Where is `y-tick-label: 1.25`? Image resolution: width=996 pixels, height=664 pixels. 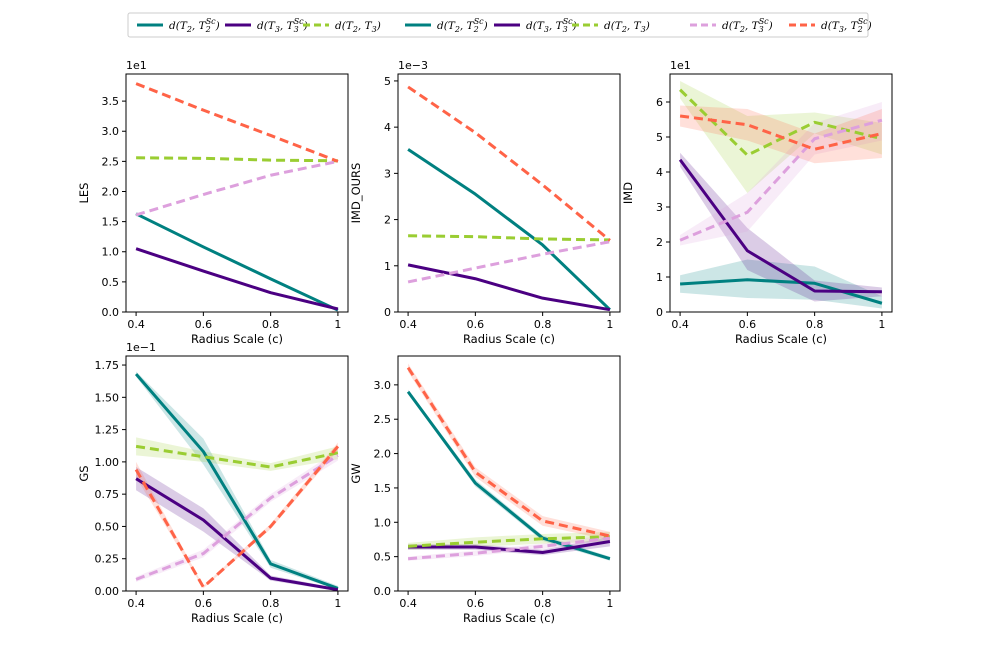
y-tick-label: 1.25 is located at coordinates (107, 430).